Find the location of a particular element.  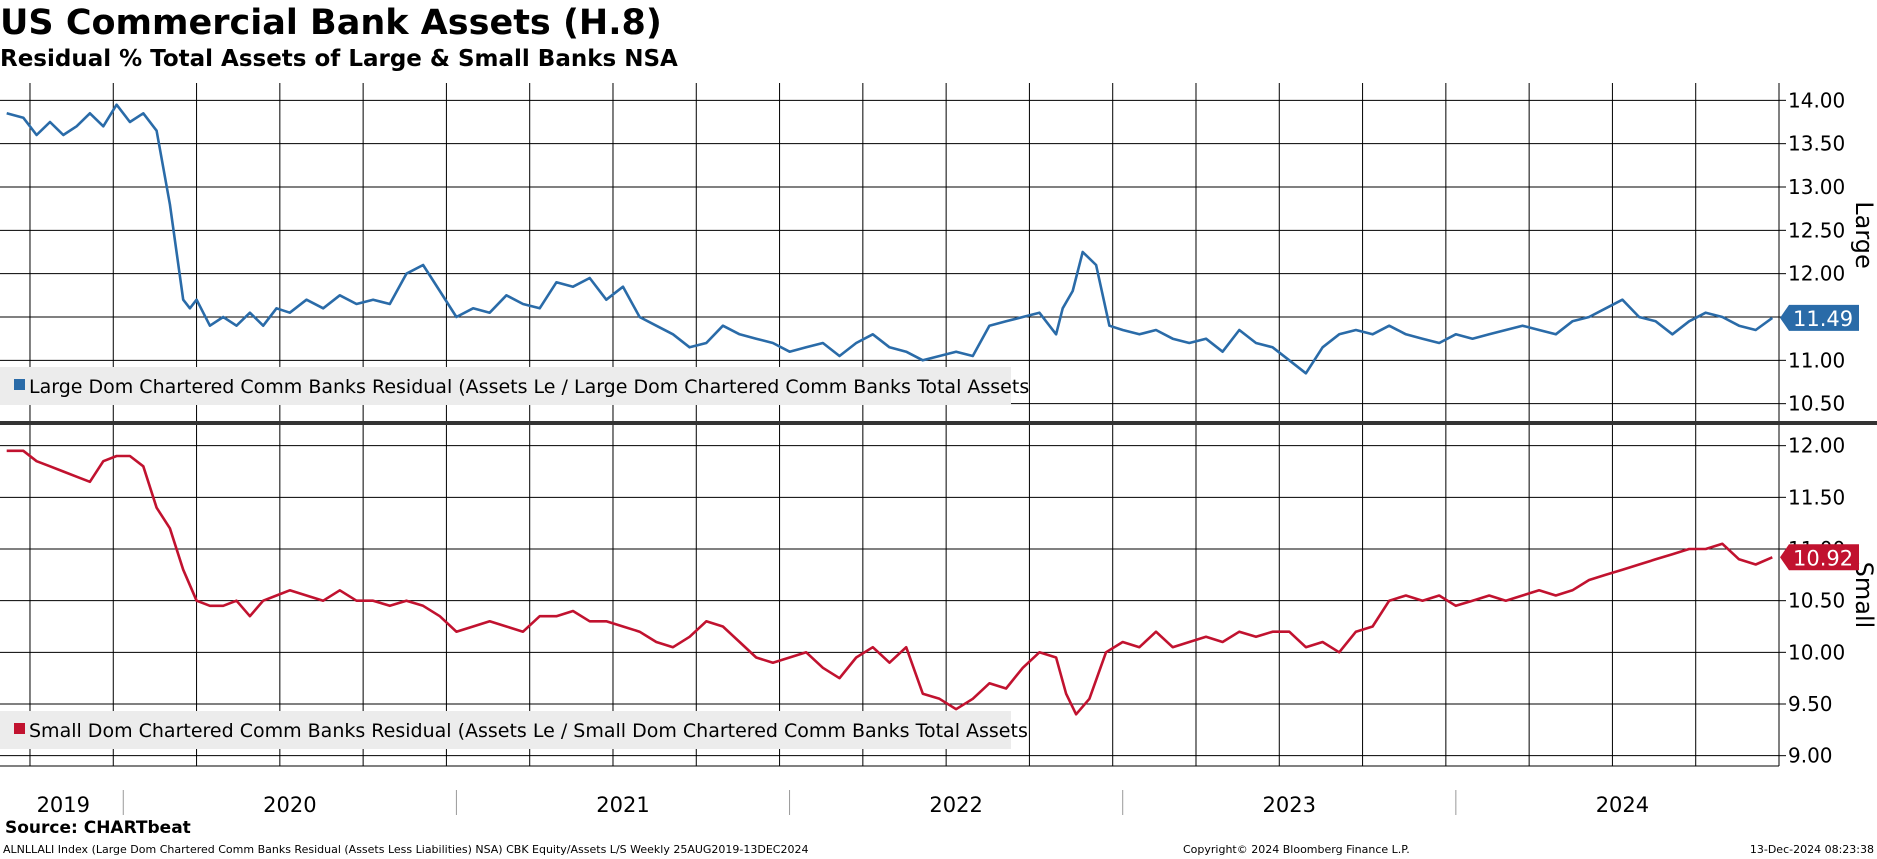

last-value-tag-small is located at coordinates (1819, 557).